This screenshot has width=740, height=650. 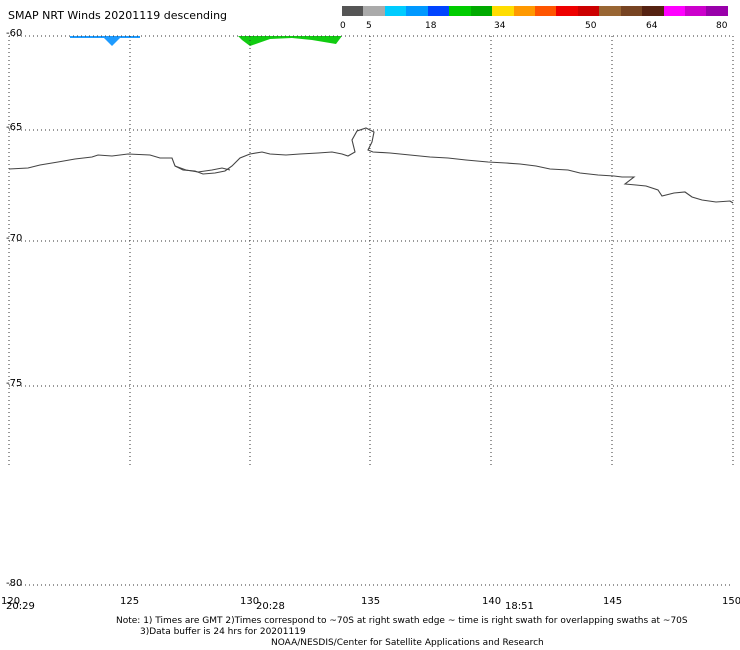 What do you see at coordinates (11, 601) in the screenshot?
I see `lon-label-120: 120` at bounding box center [11, 601].